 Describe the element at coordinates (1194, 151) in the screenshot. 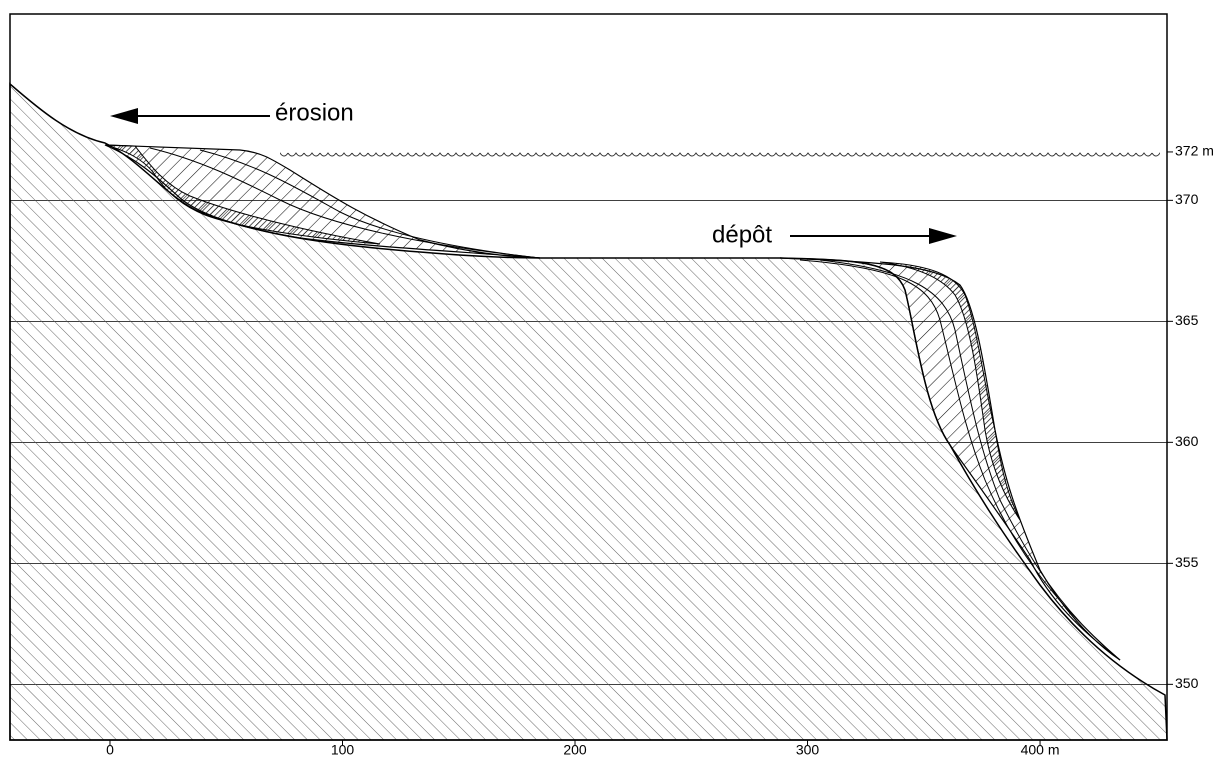

I see `y-tick-label: 372 m` at that location.